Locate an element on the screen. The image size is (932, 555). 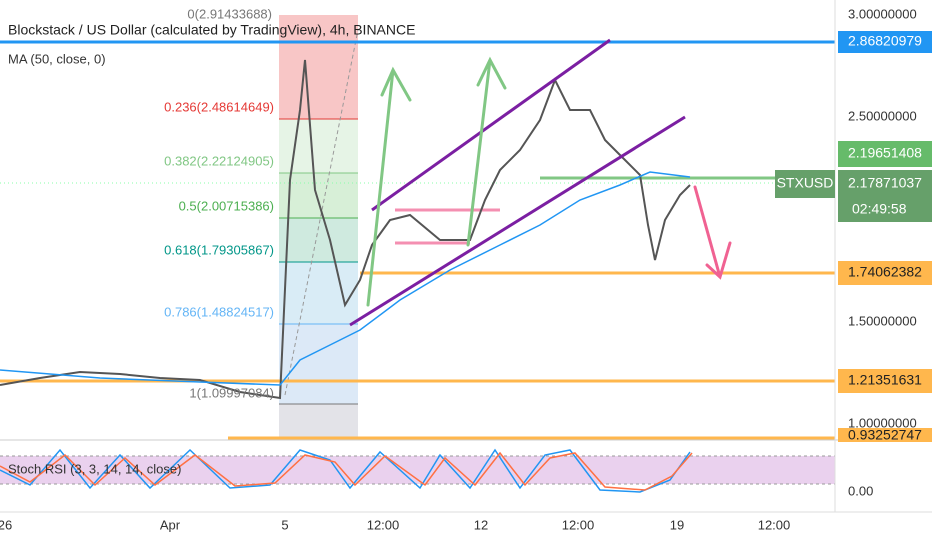
price-tags is located at coordinates (853, 236).